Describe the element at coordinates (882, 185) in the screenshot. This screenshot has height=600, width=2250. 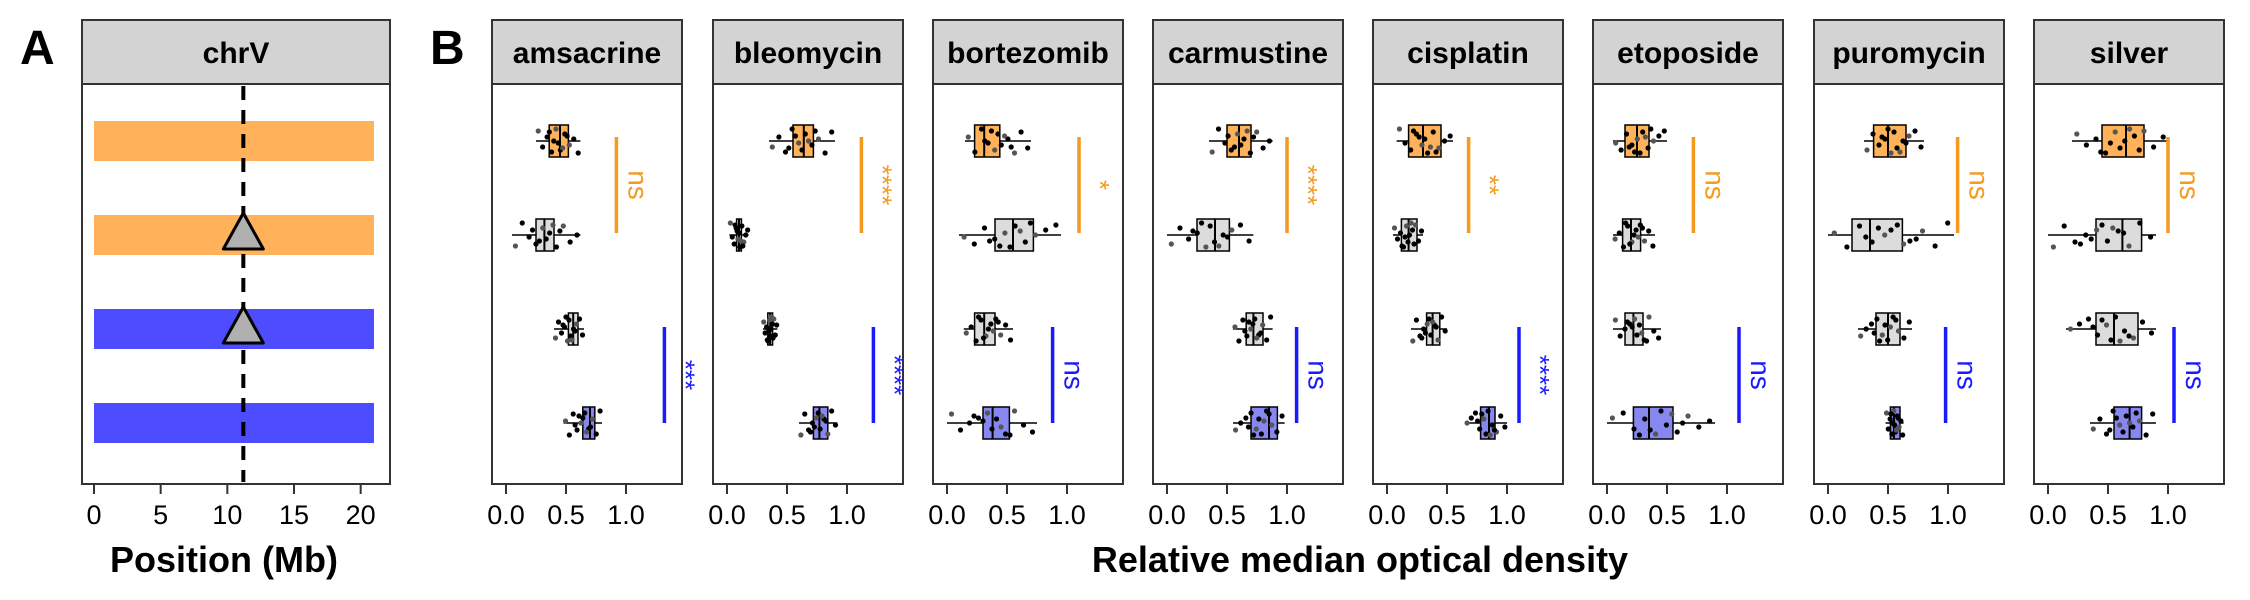
I see `significance-label: ****` at that location.